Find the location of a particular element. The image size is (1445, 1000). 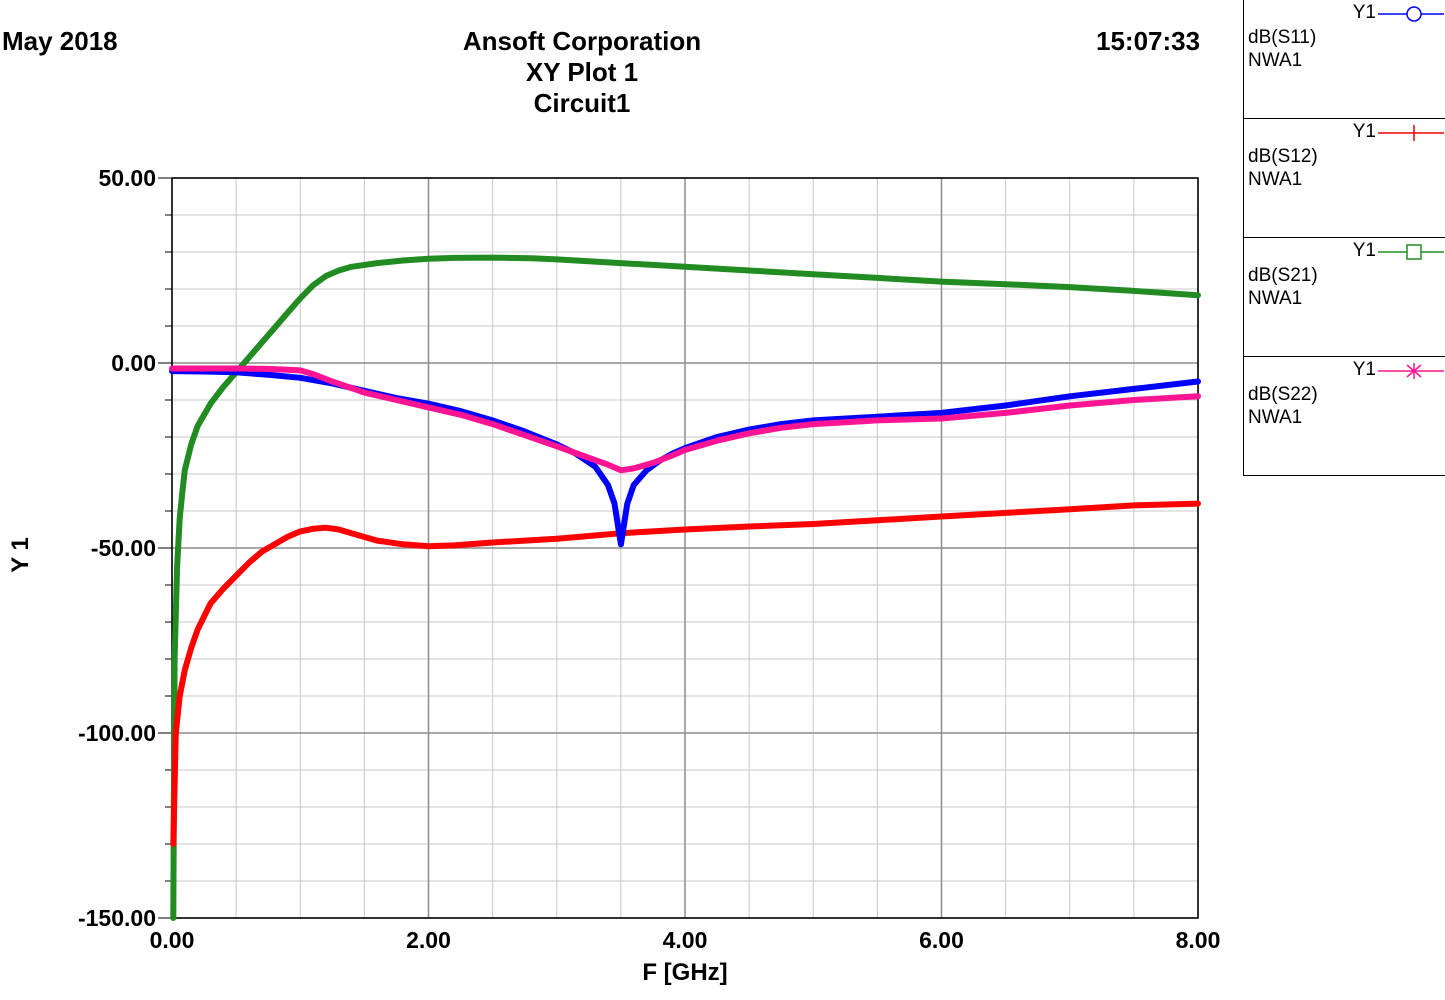

x-tick-label: 0.00 is located at coordinates (172, 940).